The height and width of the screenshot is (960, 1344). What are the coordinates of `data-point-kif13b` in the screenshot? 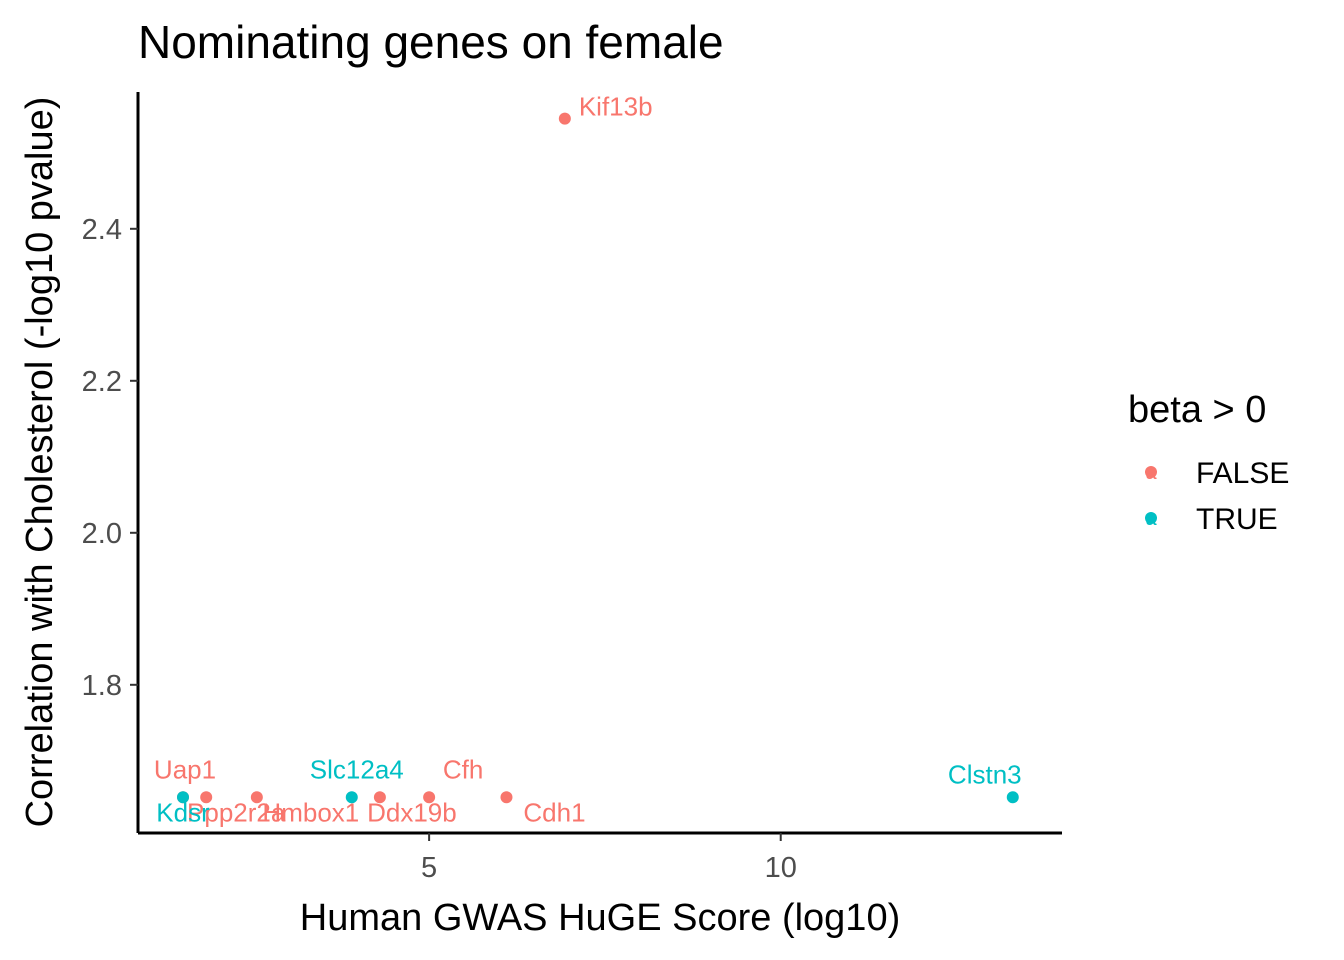 It's located at (564, 118).